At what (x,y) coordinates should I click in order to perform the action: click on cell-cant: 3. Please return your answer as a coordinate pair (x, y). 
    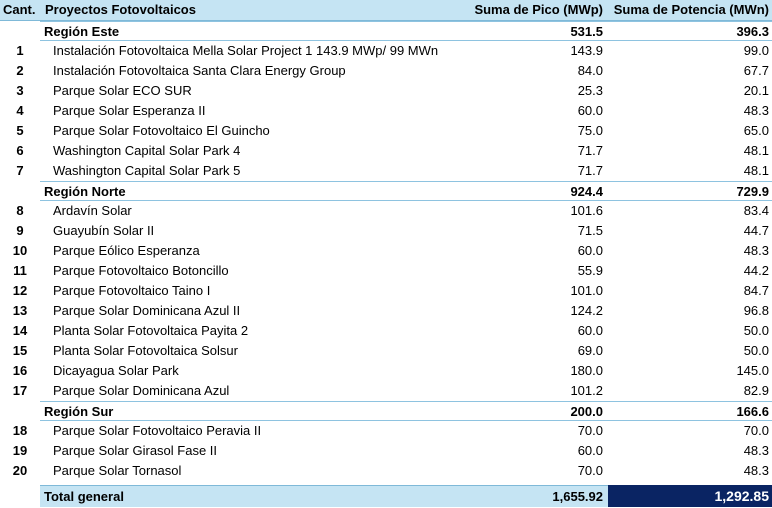
    Looking at the image, I should click on (20, 90).